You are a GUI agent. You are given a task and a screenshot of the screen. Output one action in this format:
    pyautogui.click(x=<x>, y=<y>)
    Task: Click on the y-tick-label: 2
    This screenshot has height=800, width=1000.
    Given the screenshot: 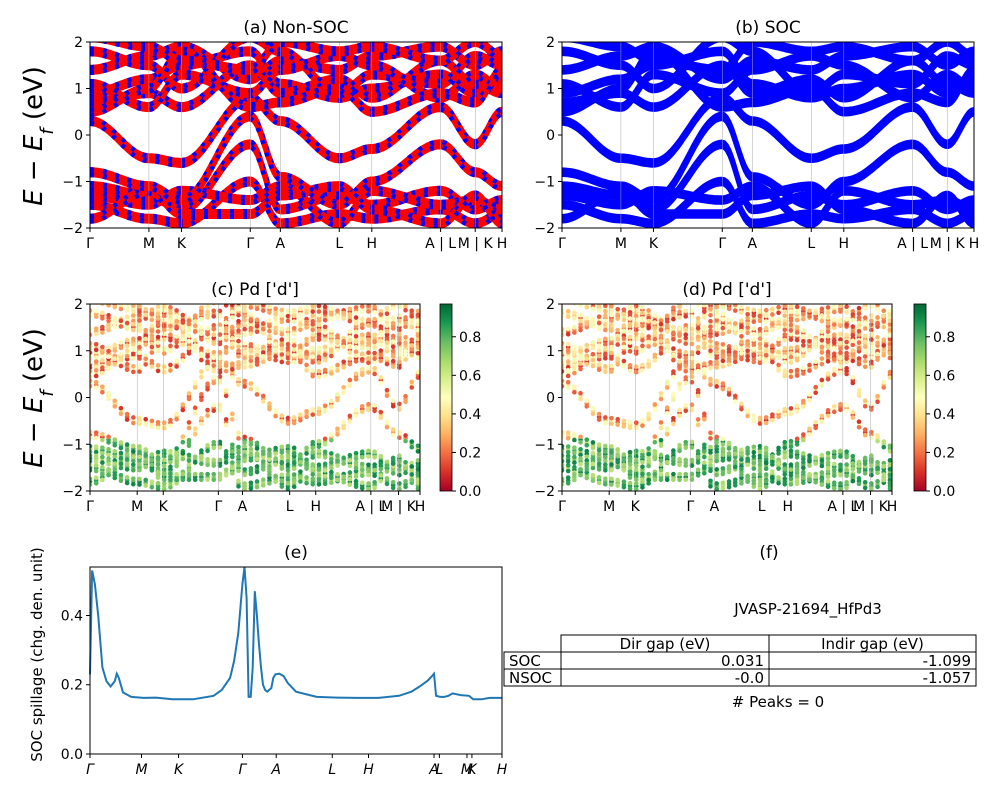 What is the action you would take?
    pyautogui.click(x=550, y=305)
    